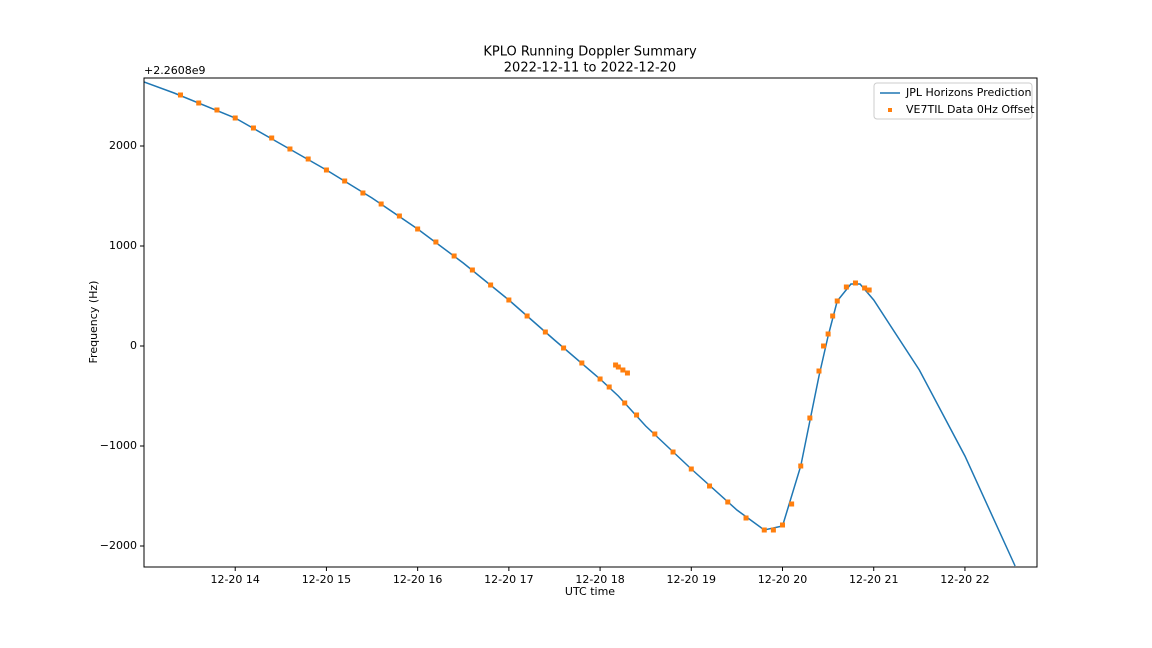 This screenshot has width=1152, height=648. What do you see at coordinates (590, 52) in the screenshot?
I see `chart-title: KPLO Running Doppler Summary` at bounding box center [590, 52].